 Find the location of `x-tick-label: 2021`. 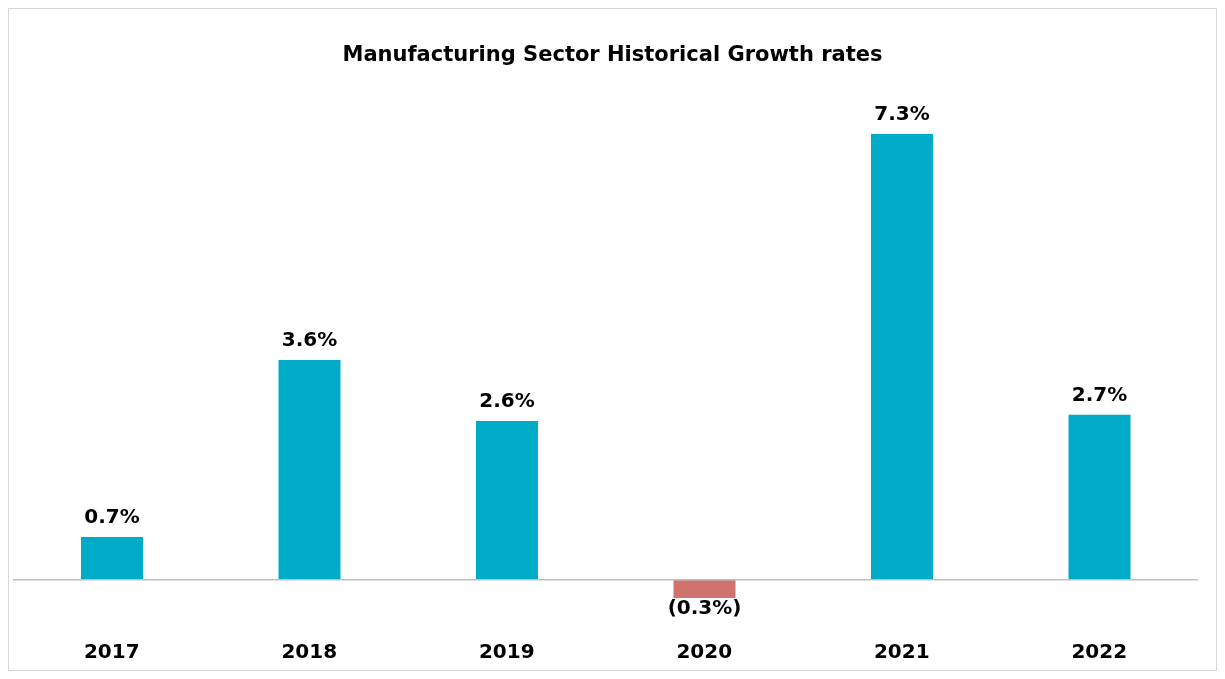

x-tick-label: 2021 is located at coordinates (901, 651).